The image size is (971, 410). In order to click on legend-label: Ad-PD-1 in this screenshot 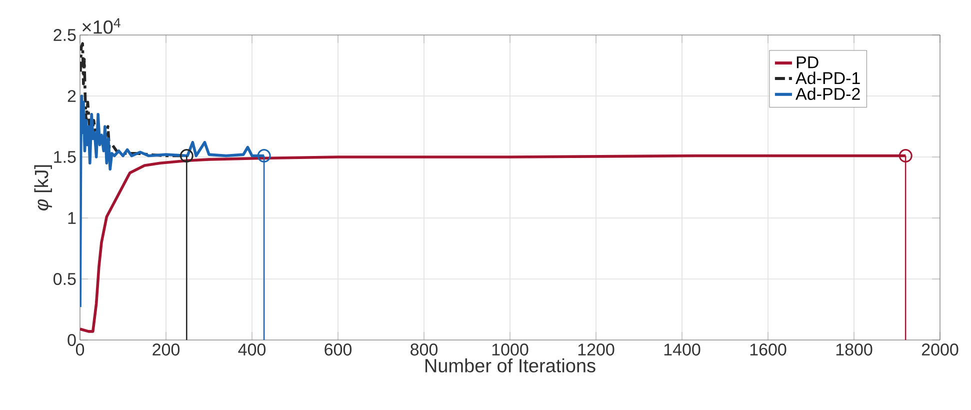, I will do `click(828, 78)`.